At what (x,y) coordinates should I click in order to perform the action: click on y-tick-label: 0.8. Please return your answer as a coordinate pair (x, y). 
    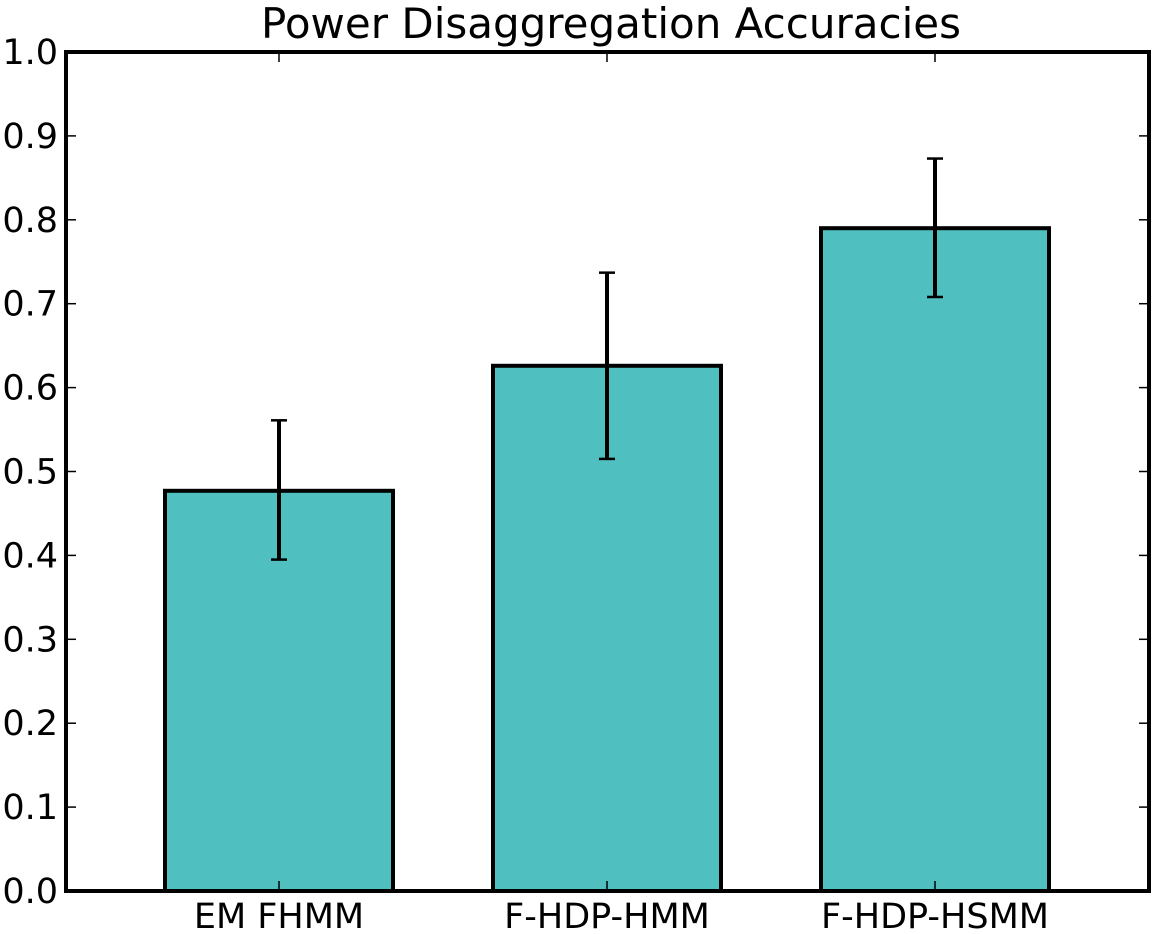
    Looking at the image, I should click on (30, 221).